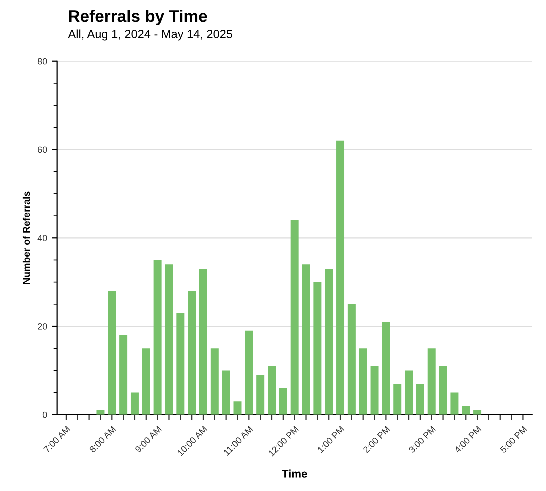 This screenshot has height=491, width=546. What do you see at coordinates (148, 440) in the screenshot?
I see `x-tick-label: 9:00 AM` at bounding box center [148, 440].